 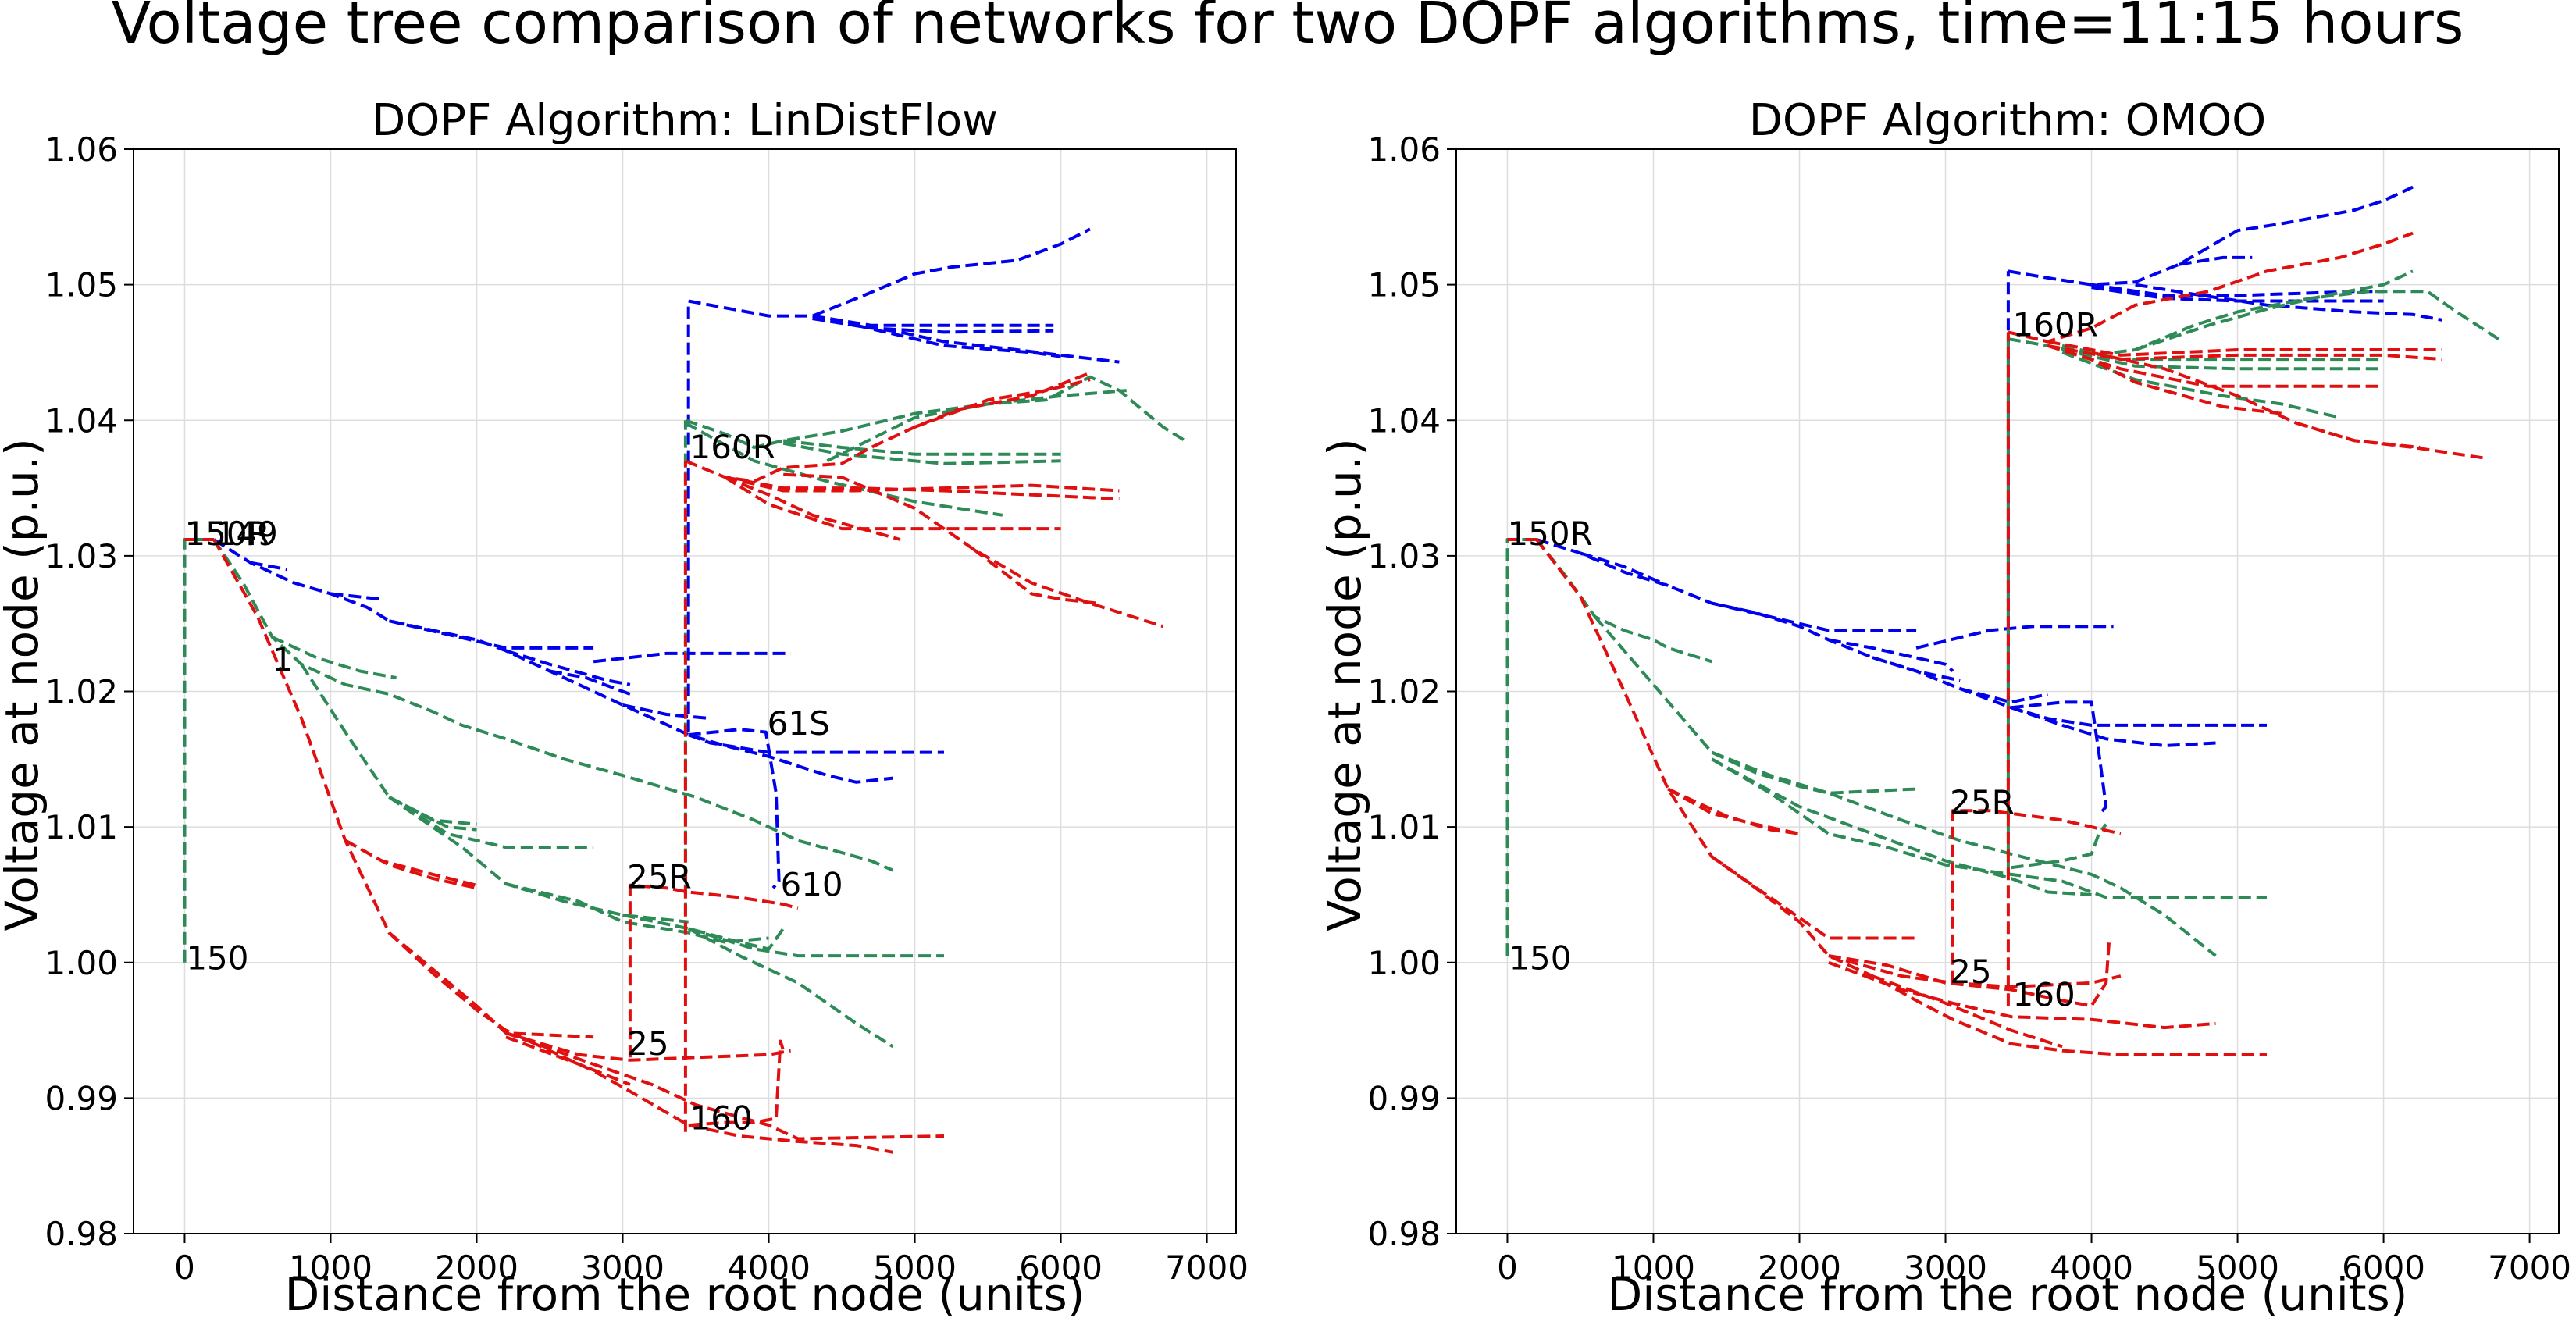 I want to click on node-label: 610, so click(x=811, y=885).